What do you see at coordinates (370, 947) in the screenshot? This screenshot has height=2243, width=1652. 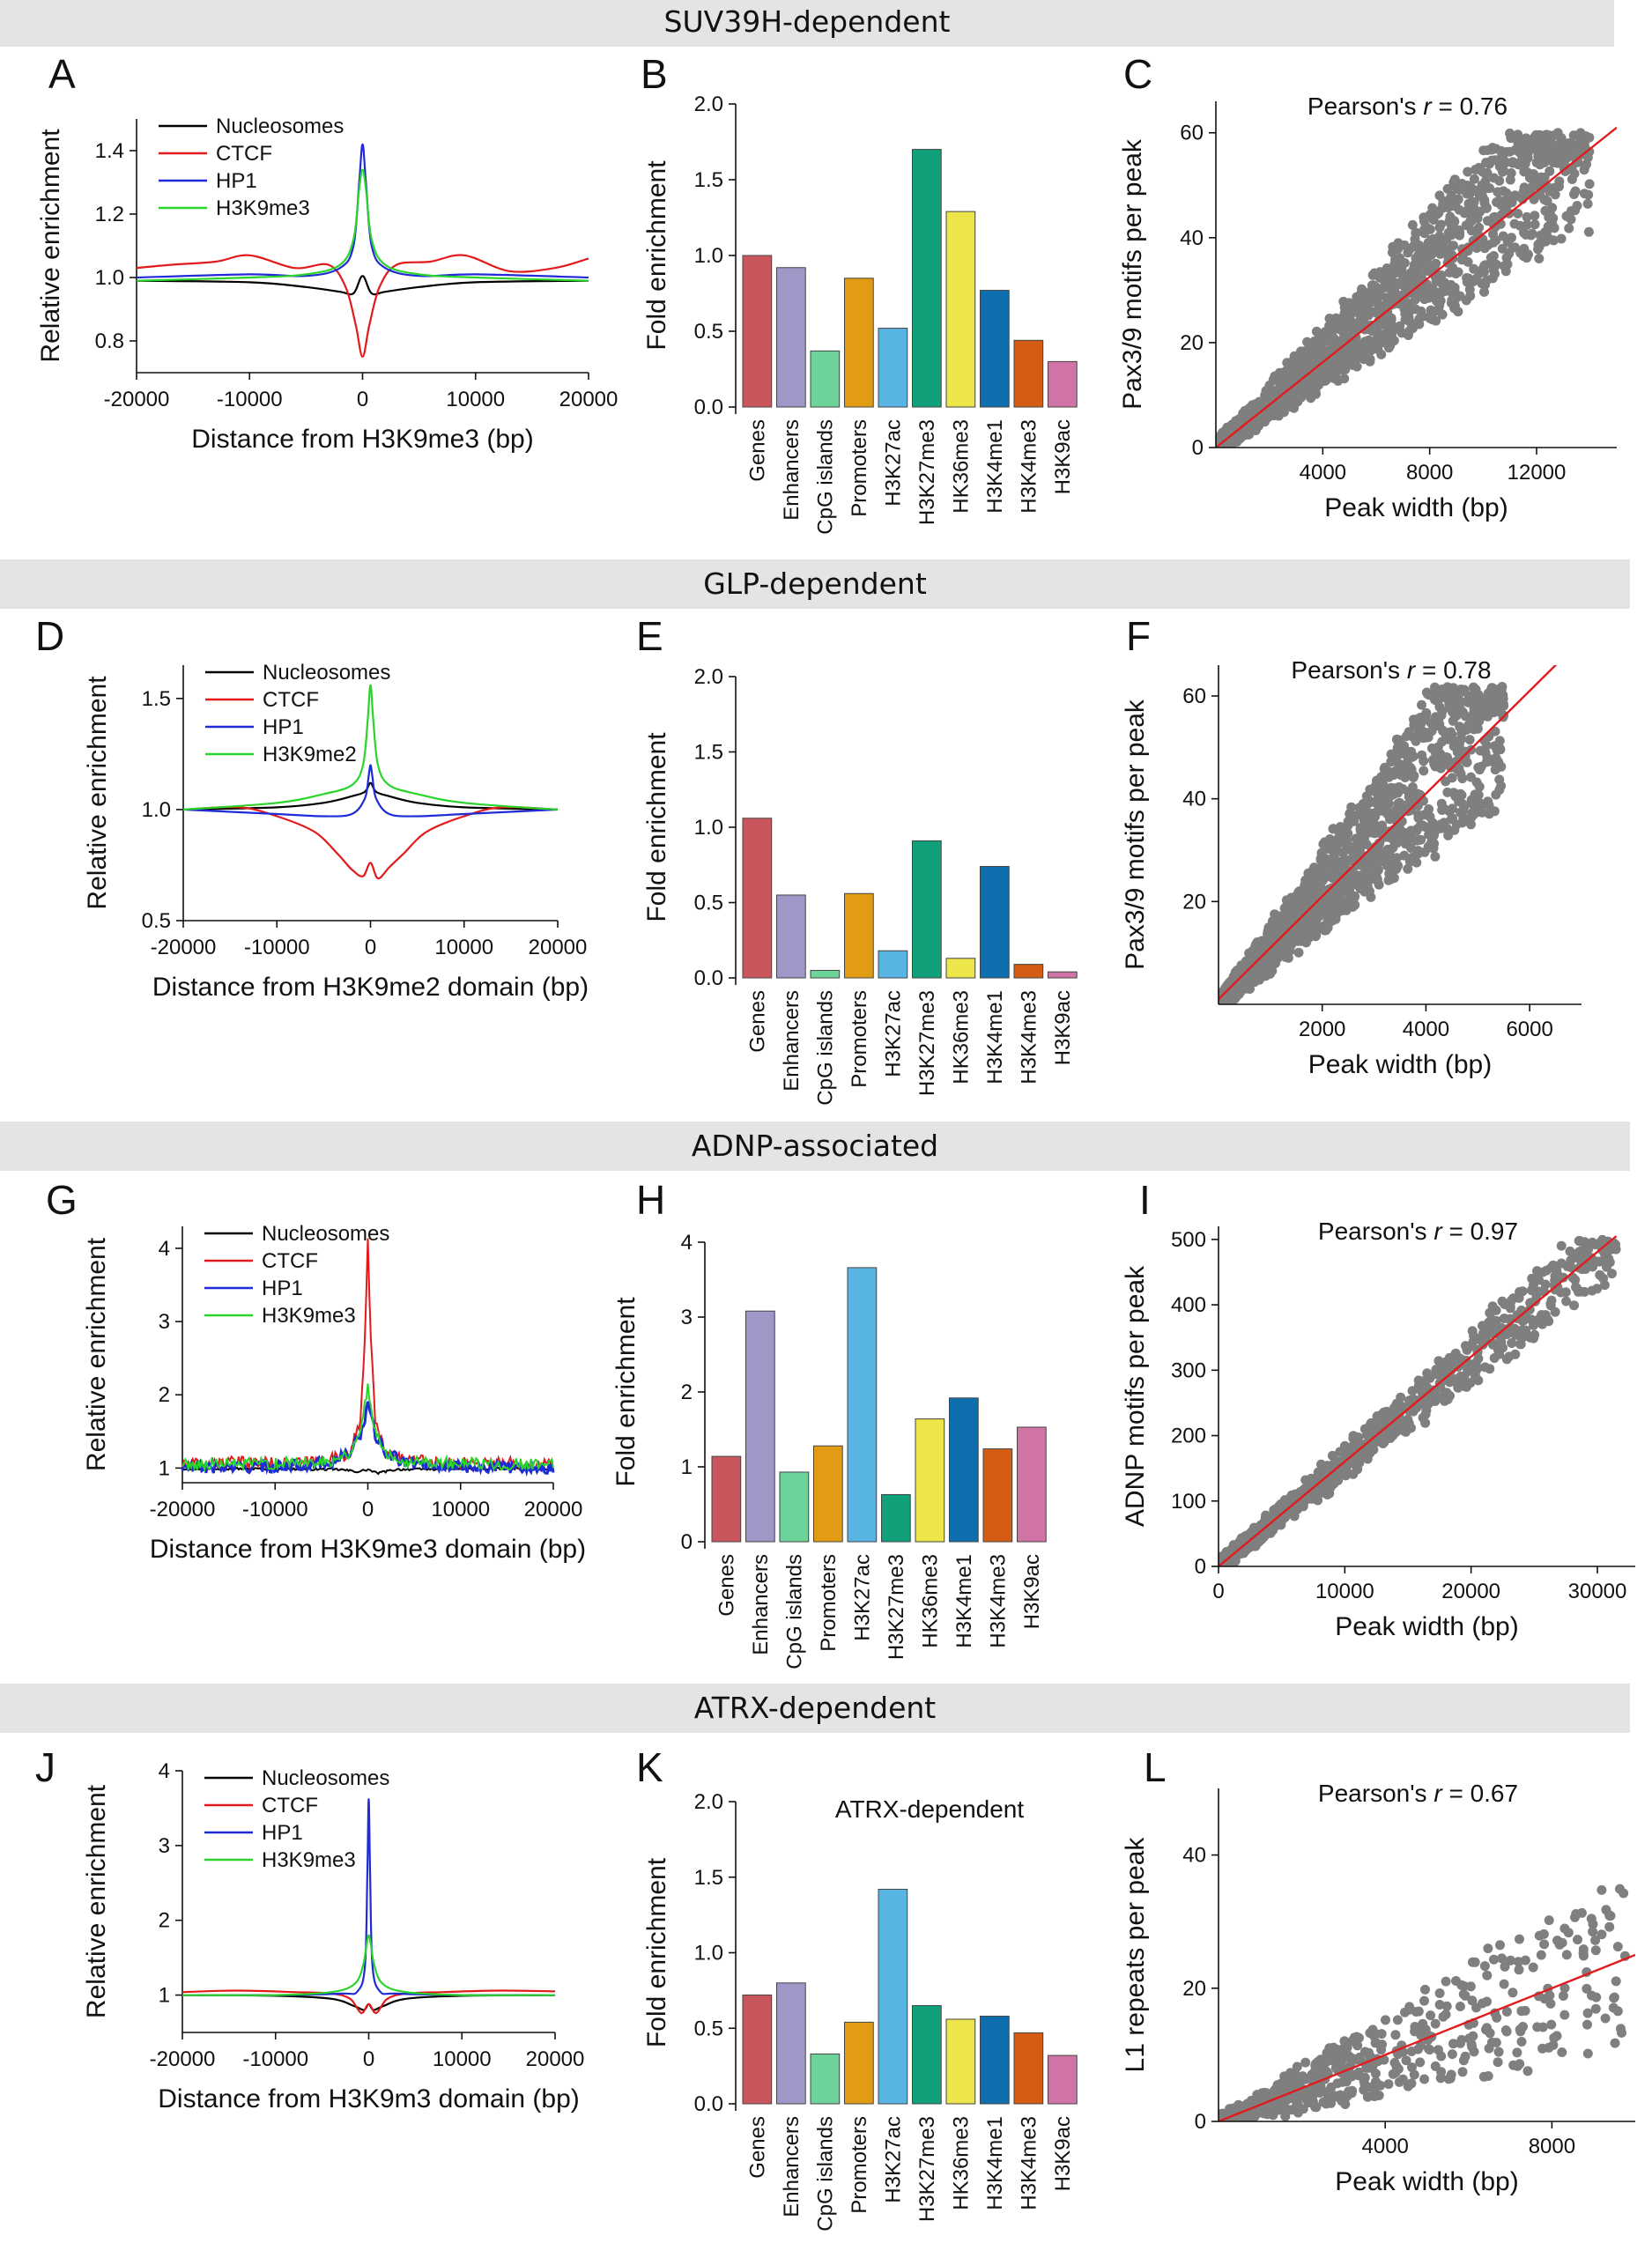 I see `x-tick-label: 0` at bounding box center [370, 947].